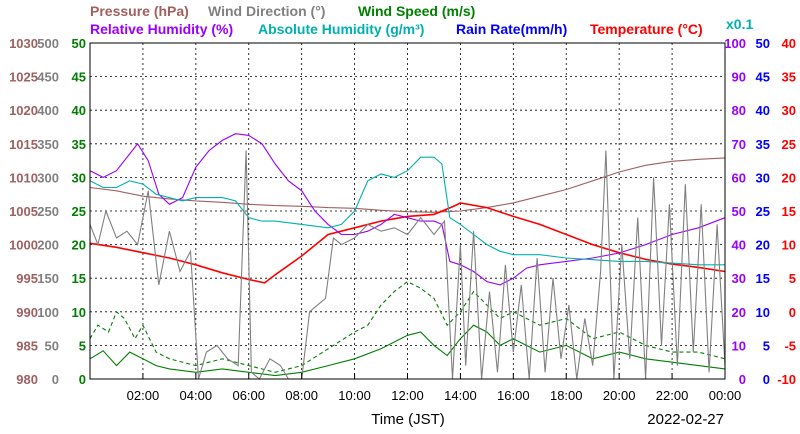 The width and height of the screenshot is (800, 434). Describe the element at coordinates (48, 211) in the screenshot. I see `y-tick-label-wind-direction: 250` at that location.